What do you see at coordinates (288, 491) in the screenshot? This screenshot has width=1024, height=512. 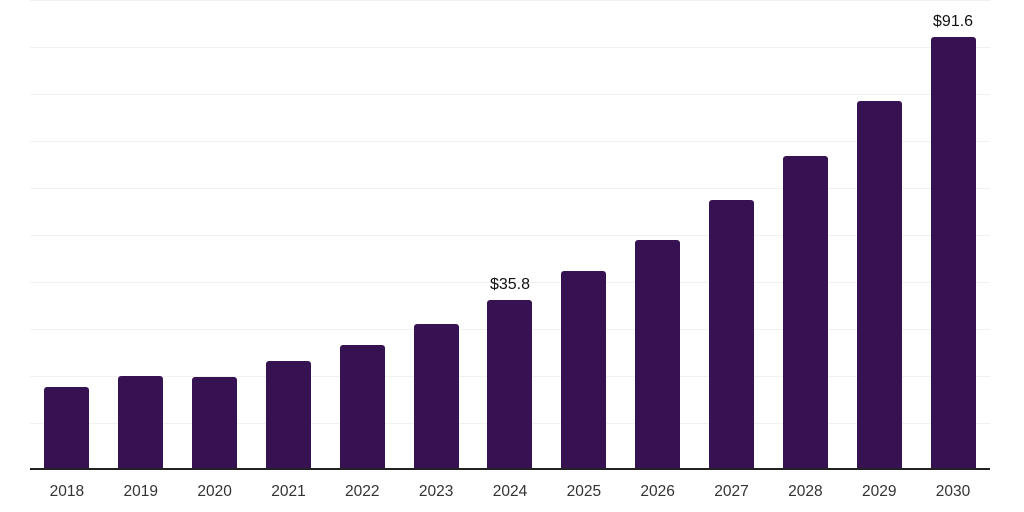 I see `x-tick-label-2021: 2021` at bounding box center [288, 491].